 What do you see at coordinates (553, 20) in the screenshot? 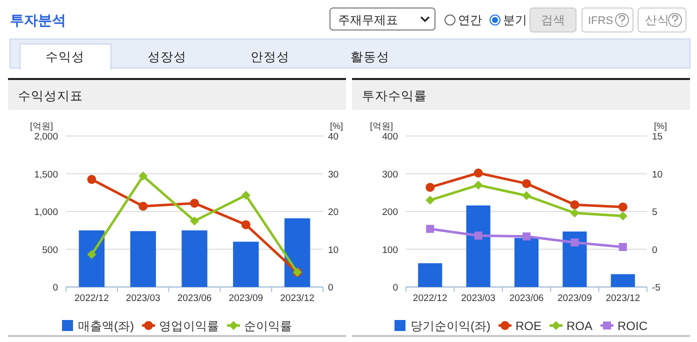
I see `text: 검색` at bounding box center [553, 20].